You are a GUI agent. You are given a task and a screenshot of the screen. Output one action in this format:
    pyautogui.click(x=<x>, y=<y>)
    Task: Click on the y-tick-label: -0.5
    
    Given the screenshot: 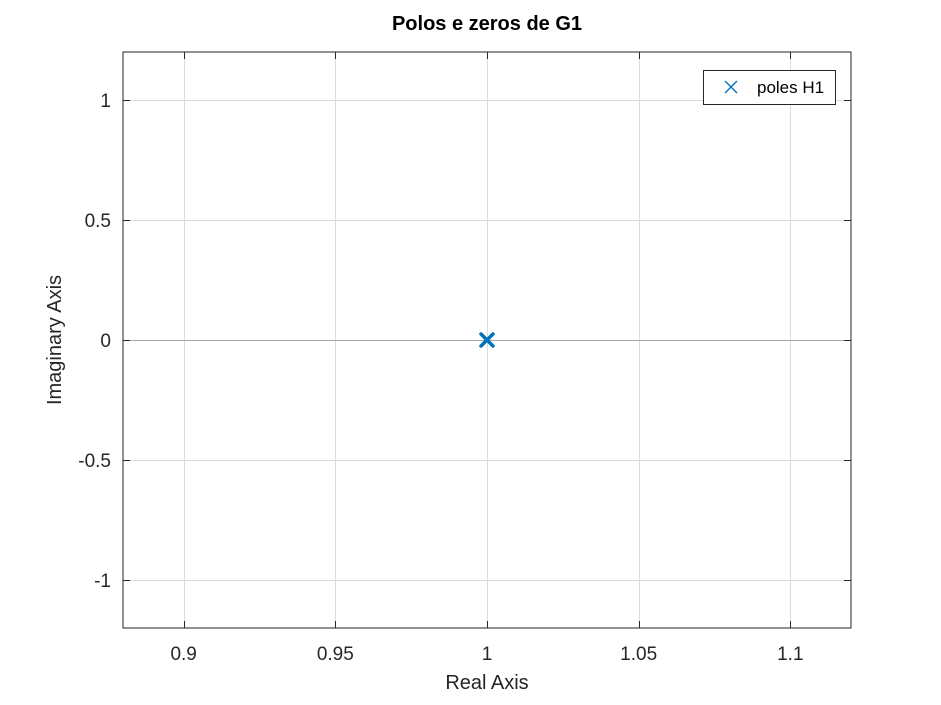 What is the action you would take?
    pyautogui.click(x=94, y=461)
    